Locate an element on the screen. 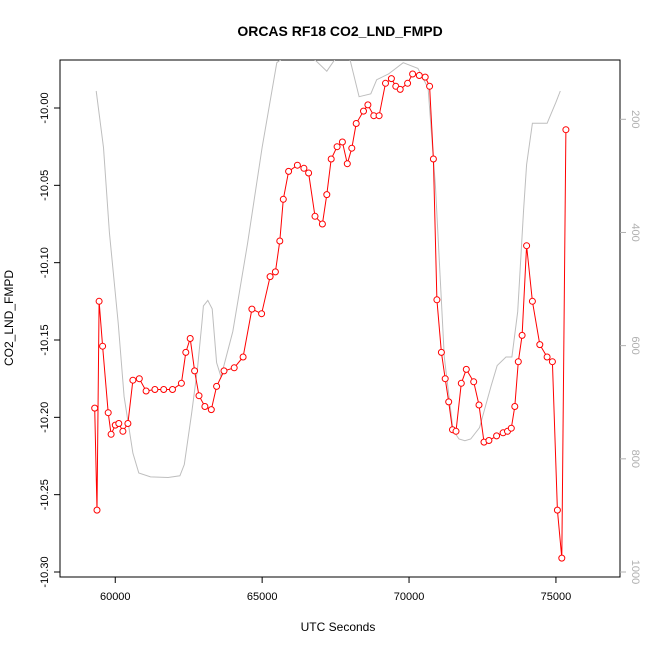 This screenshot has height=650, width=650. y2-tick-label: 1000 is located at coordinates (635, 572).